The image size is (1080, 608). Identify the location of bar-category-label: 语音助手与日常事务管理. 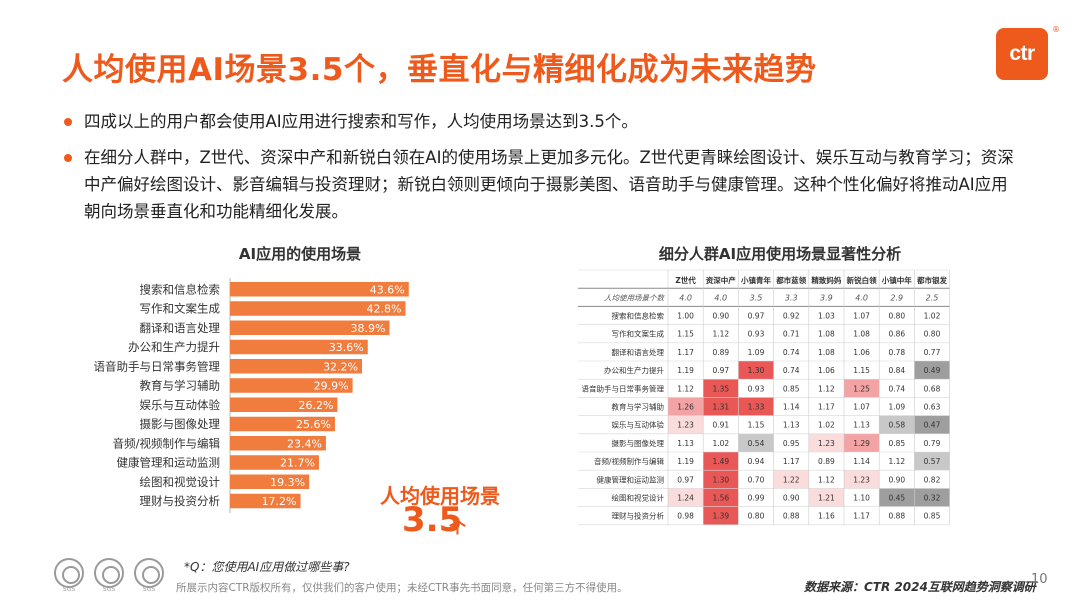
(157, 366).